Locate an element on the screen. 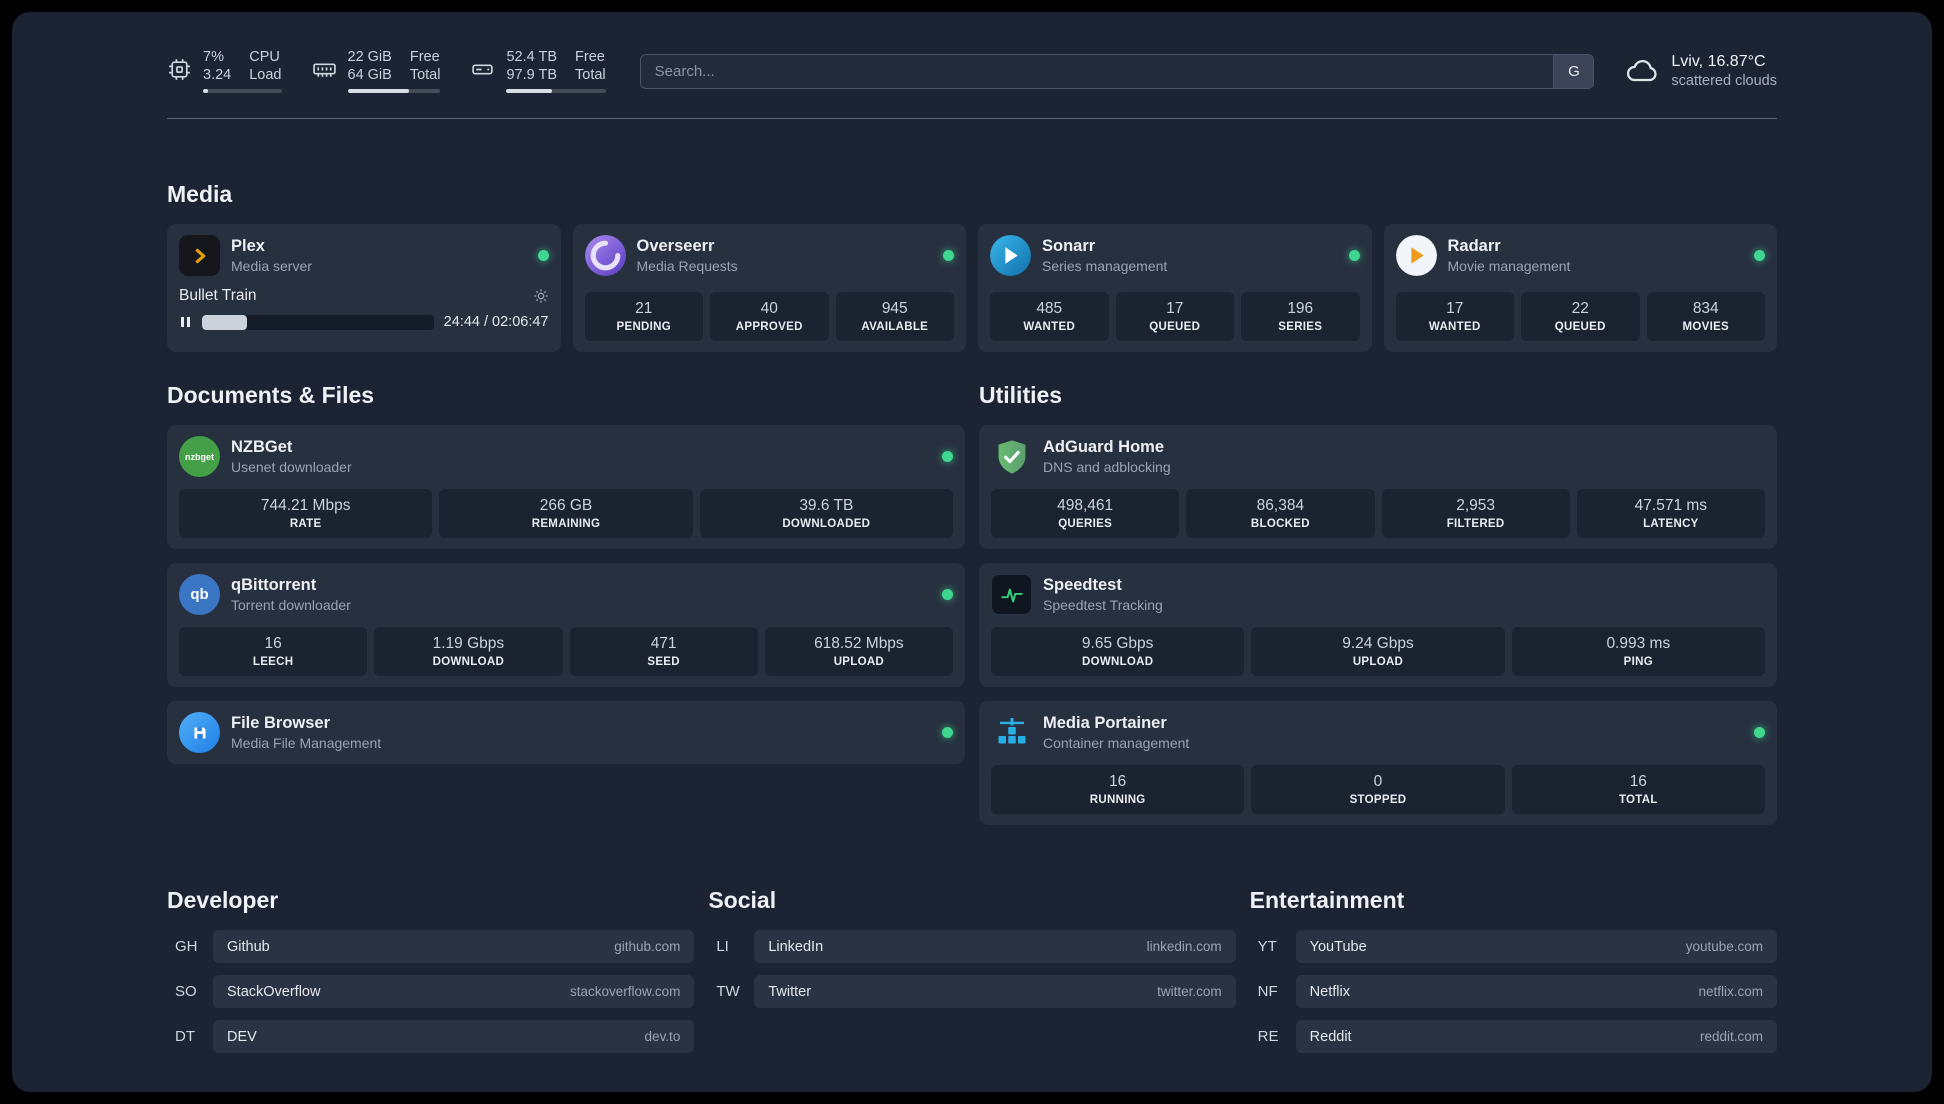  bookmark-item-twitter: TW Twitter twitter.com is located at coordinates (972, 991).